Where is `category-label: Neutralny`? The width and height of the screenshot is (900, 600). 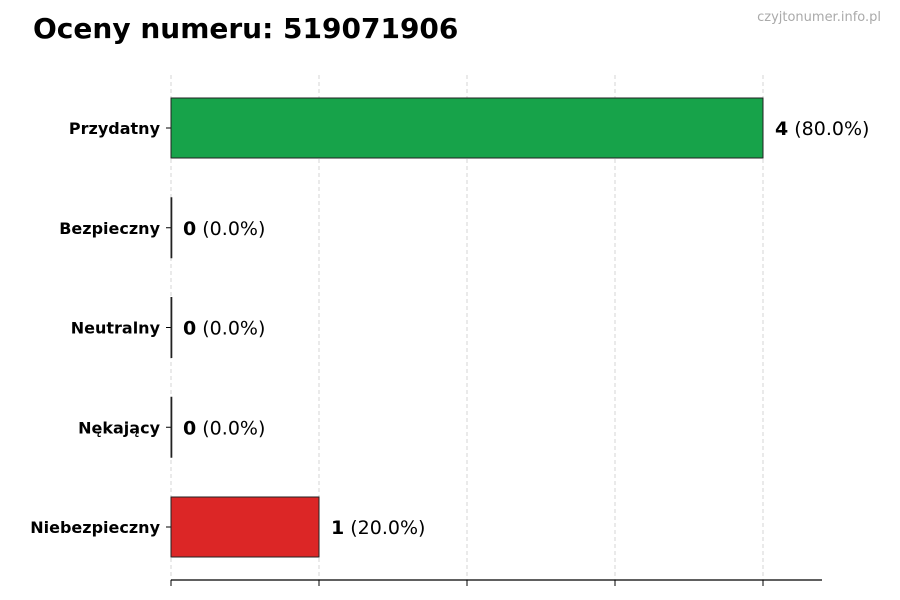
category-label: Neutralny is located at coordinates (116, 328).